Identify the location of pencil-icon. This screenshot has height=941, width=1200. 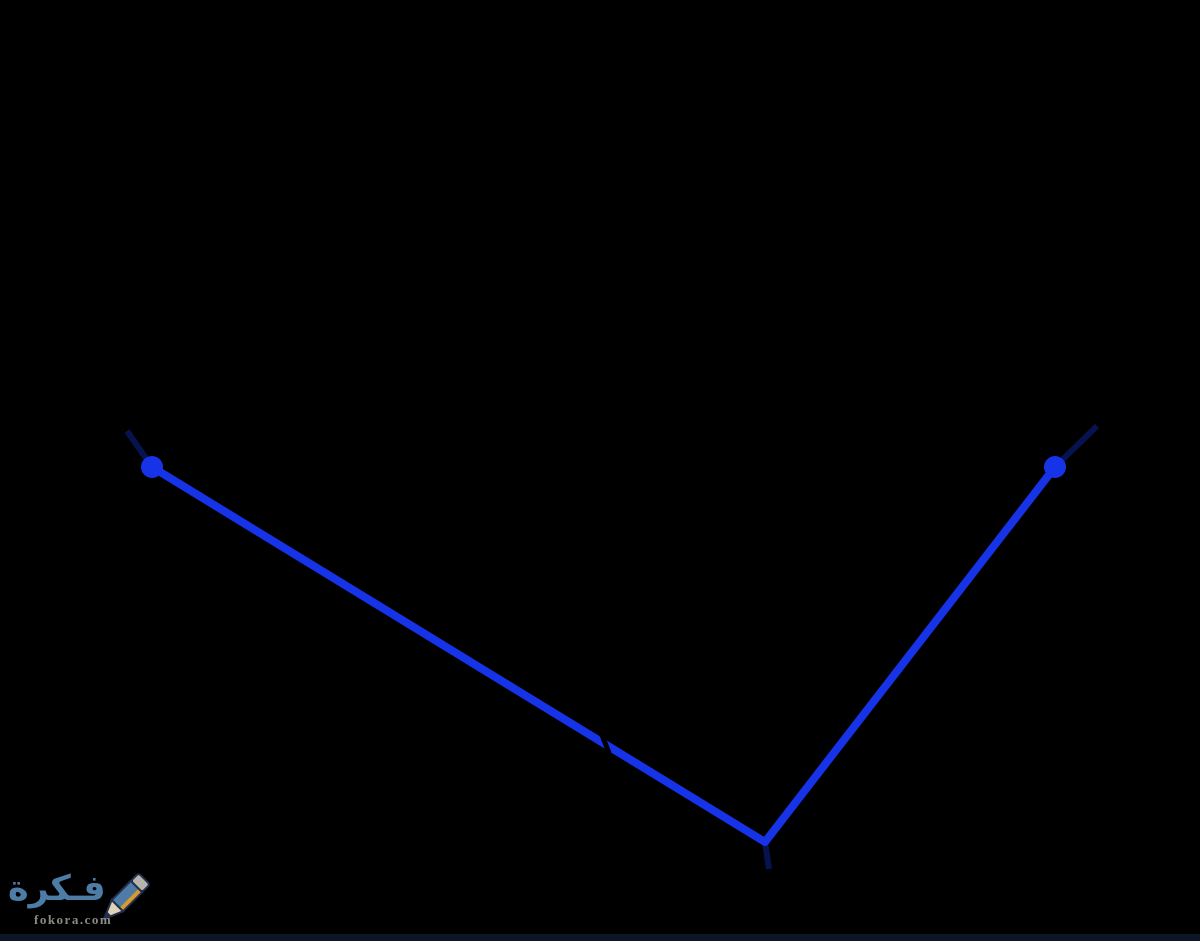
(126, 897).